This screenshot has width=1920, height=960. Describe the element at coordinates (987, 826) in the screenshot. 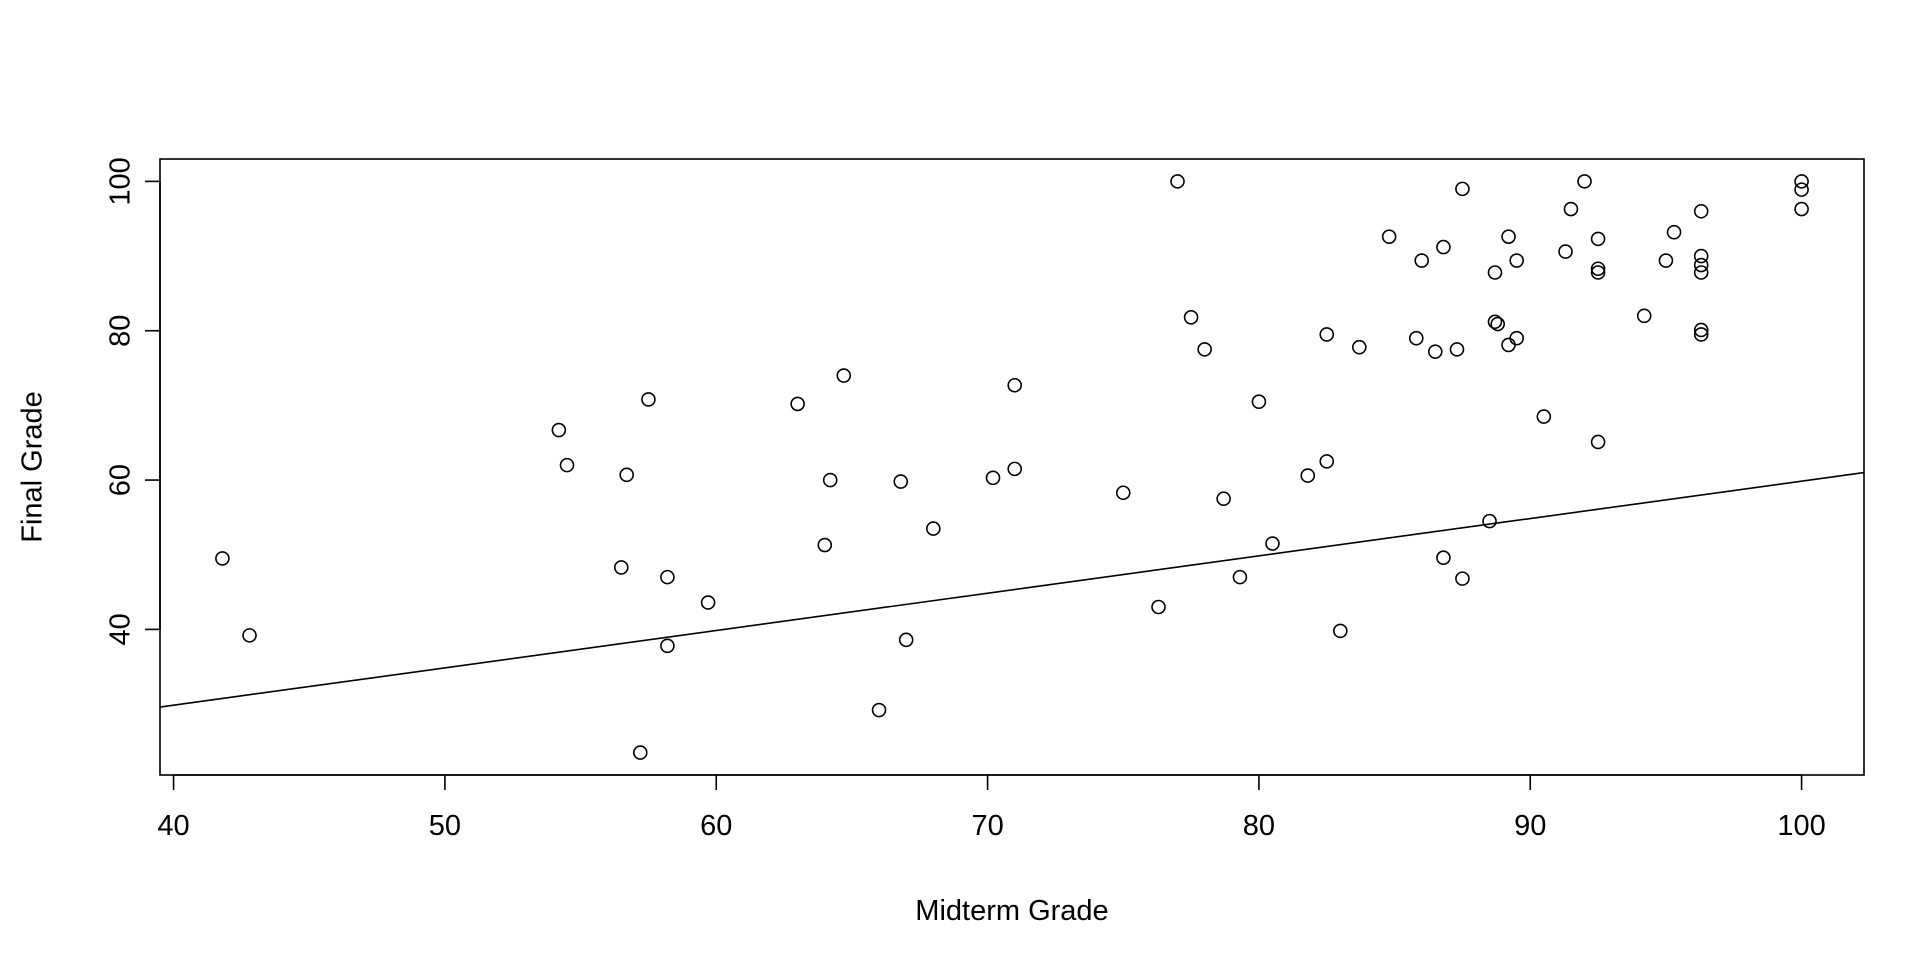

I see `x-tick-label: 70` at that location.